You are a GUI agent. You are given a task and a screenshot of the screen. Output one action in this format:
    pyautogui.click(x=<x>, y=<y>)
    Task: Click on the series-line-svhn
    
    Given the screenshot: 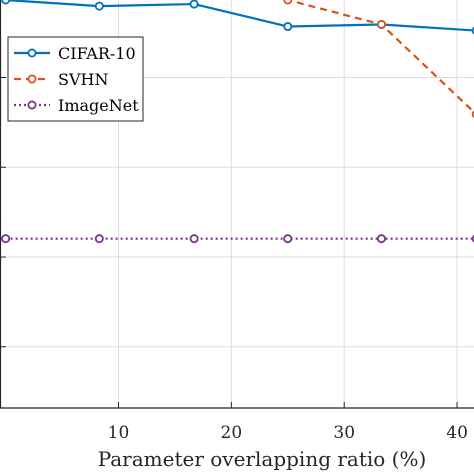 What is the action you would take?
    pyautogui.click(x=379, y=57)
    